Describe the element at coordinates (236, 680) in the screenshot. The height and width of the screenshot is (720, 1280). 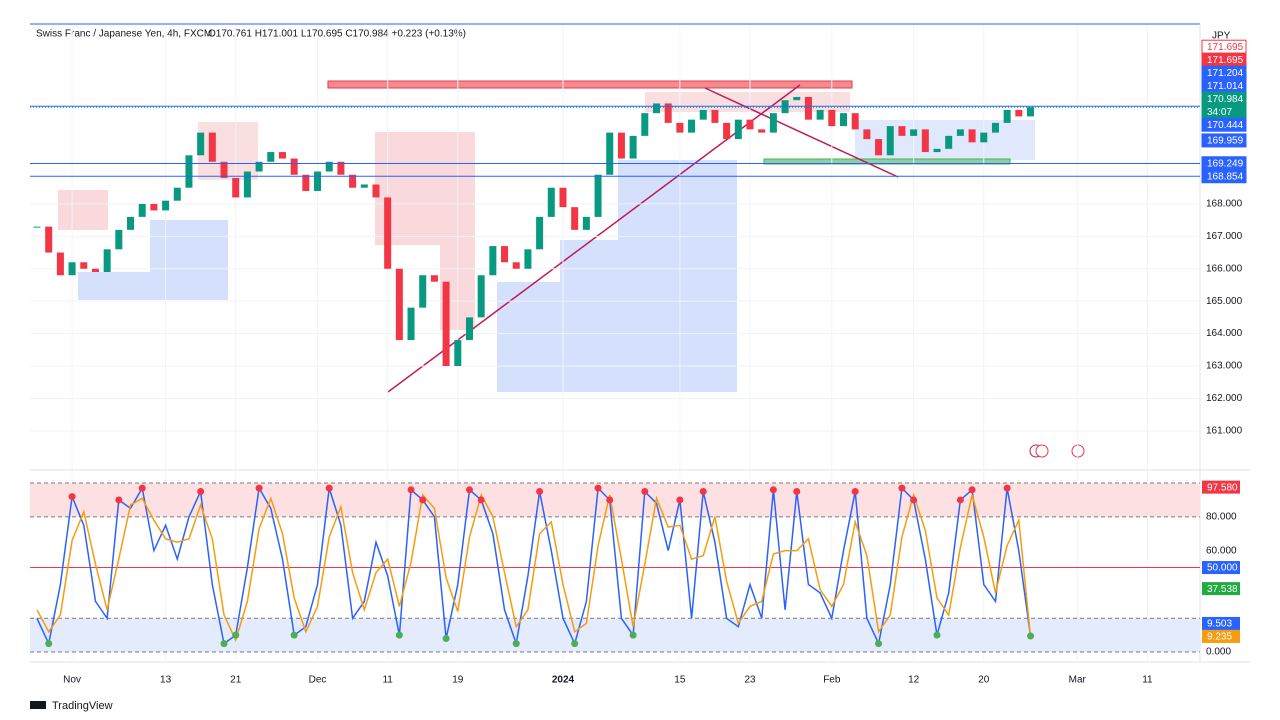
I see `x-tick-label: 21` at that location.